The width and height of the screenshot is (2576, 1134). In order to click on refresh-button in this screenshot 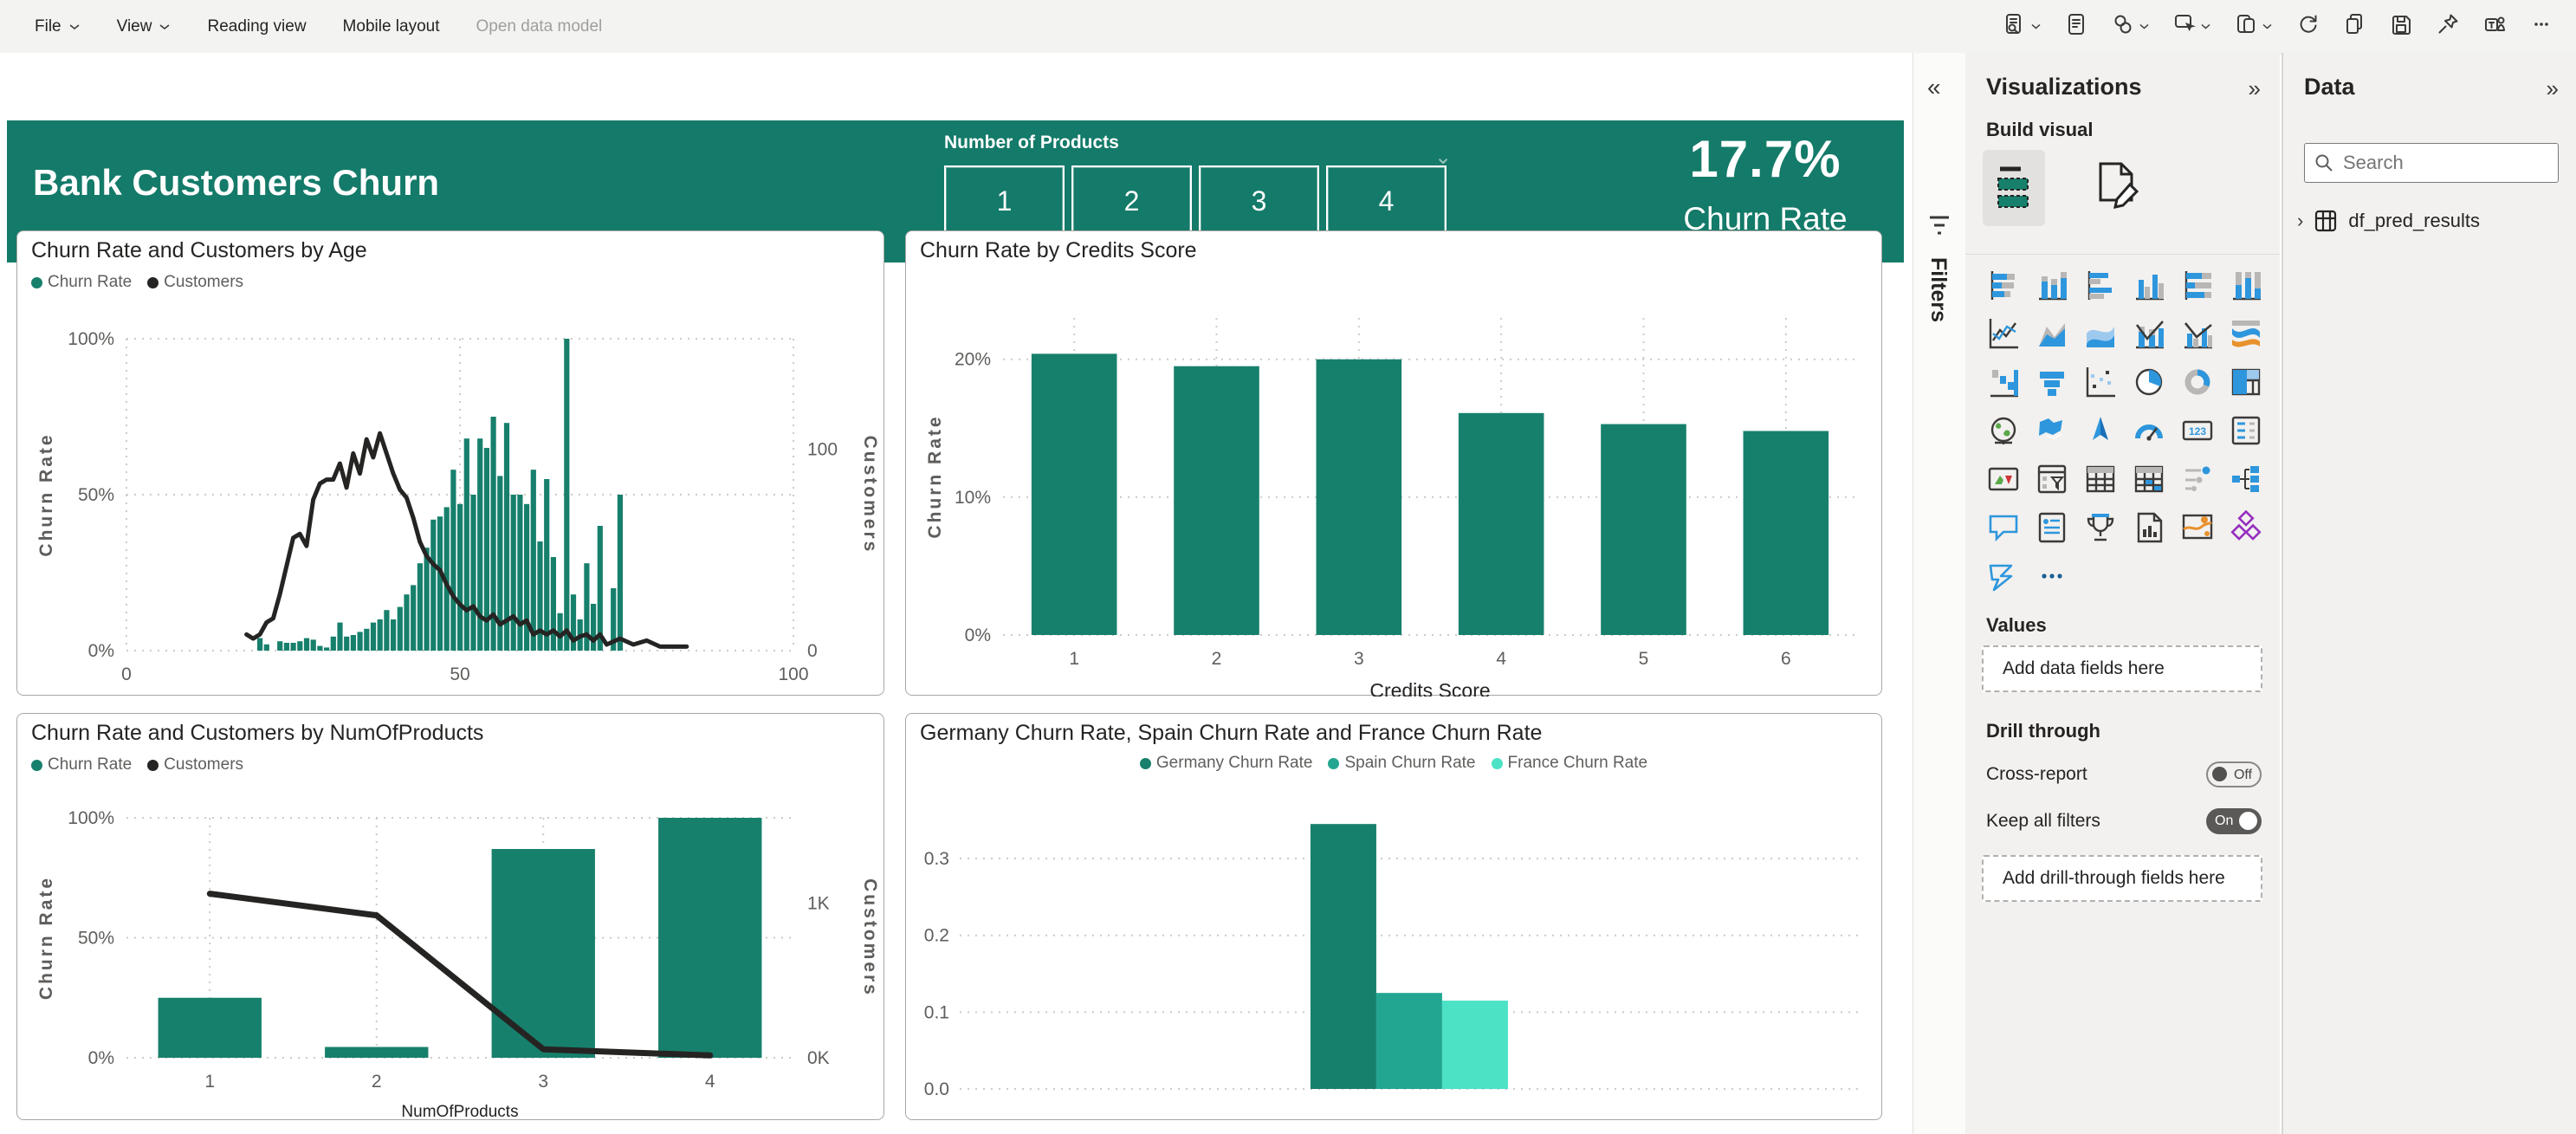, I will do `click(2307, 26)`.